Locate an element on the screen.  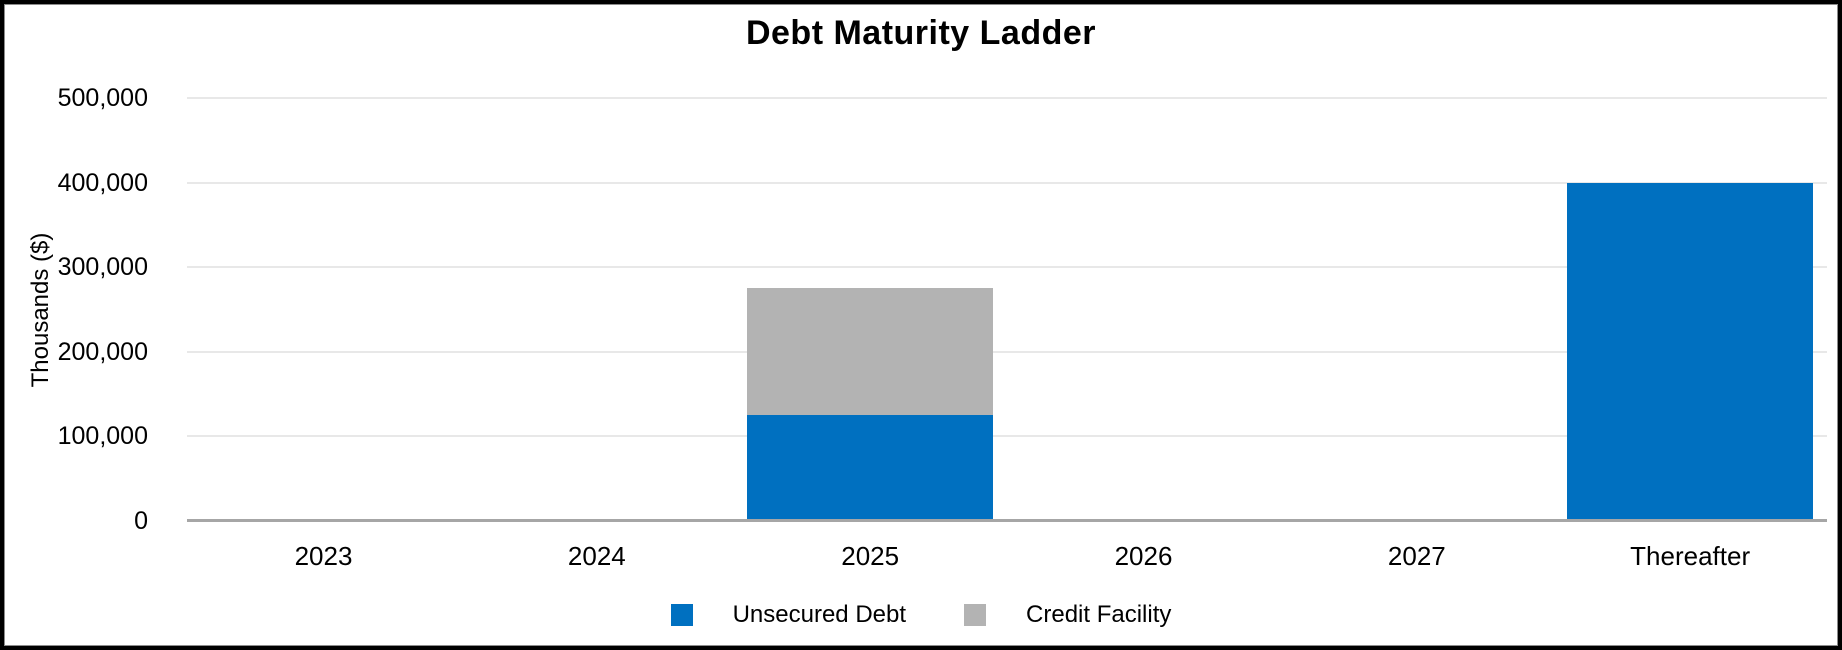
y-tick-label-0: 0 is located at coordinates (141, 521).